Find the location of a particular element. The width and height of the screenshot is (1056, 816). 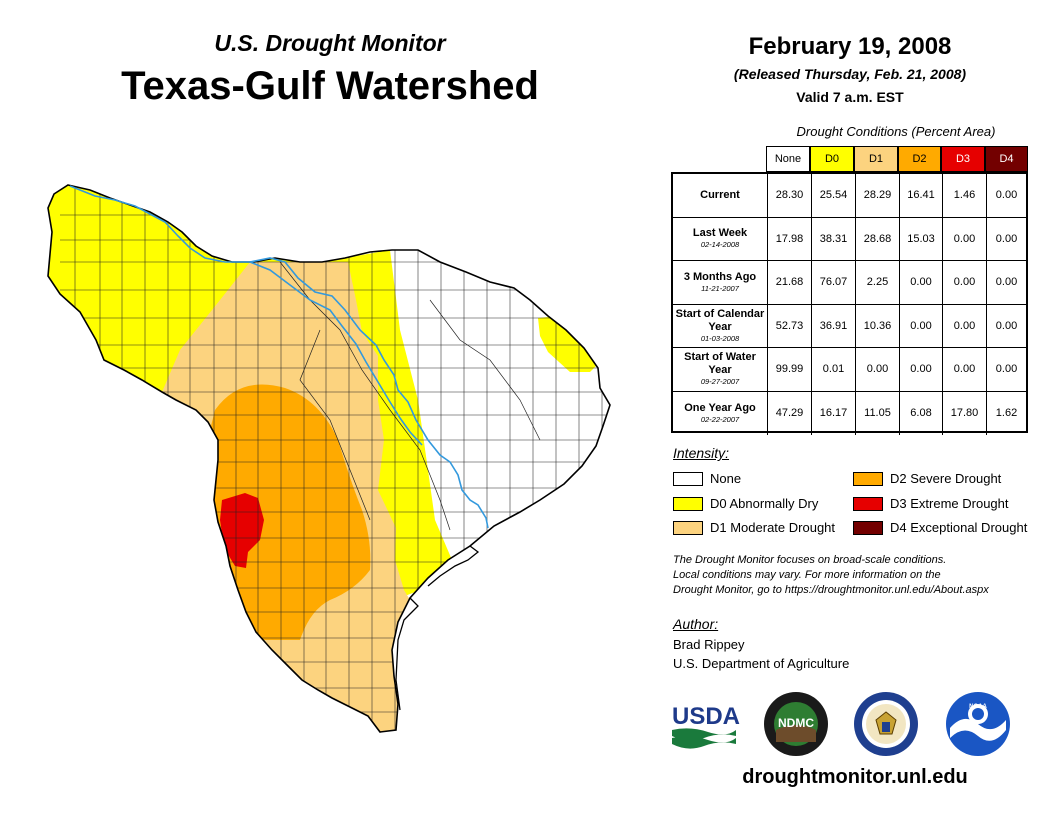

table-cell: 47.29 is located at coordinates (790, 413).